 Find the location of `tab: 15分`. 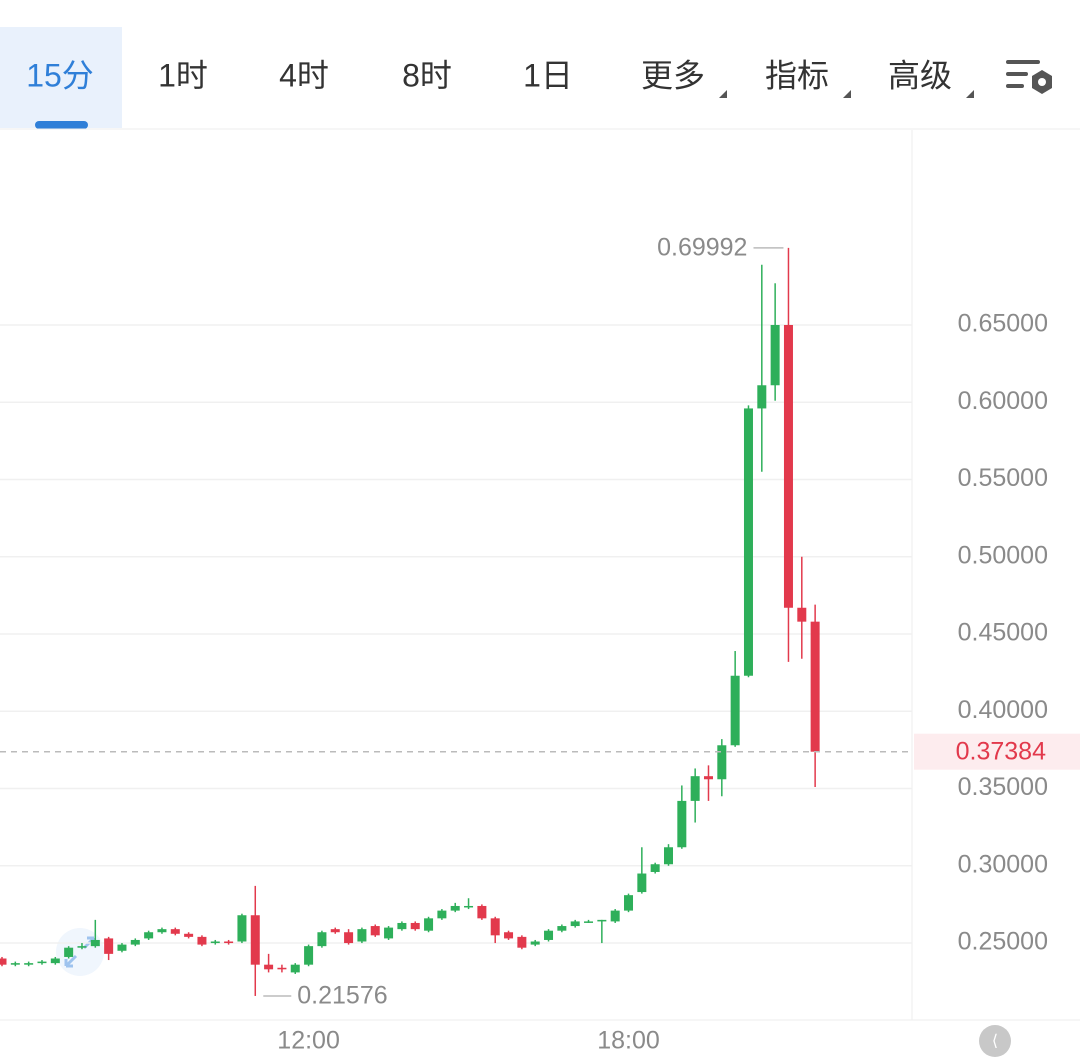

tab: 15分 is located at coordinates (60, 75).